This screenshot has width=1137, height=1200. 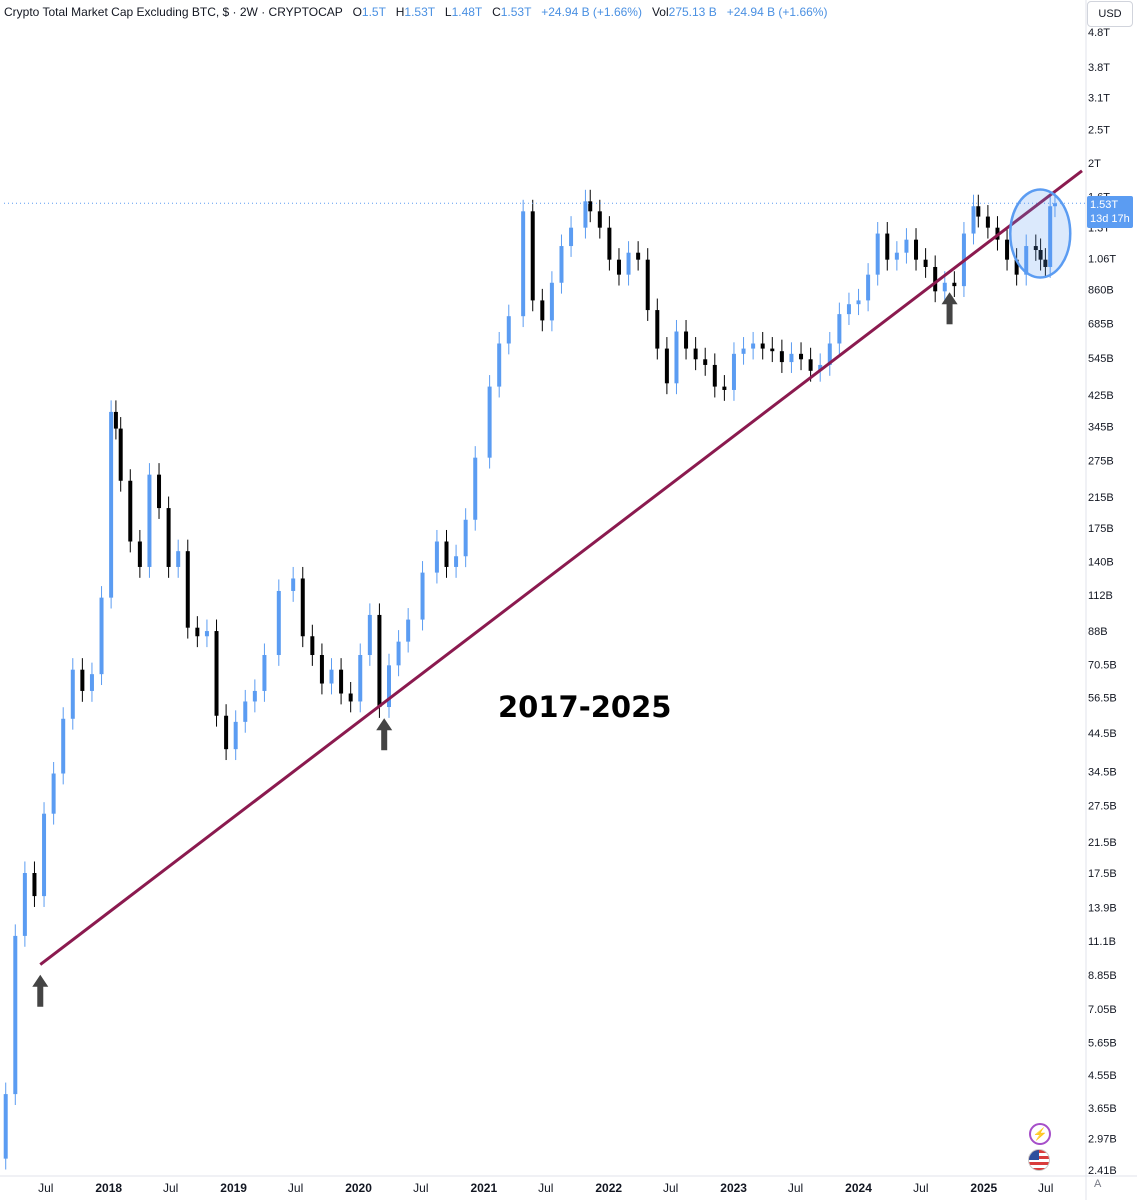 I want to click on y-tick-label: 3.8T, so click(x=1099, y=68).